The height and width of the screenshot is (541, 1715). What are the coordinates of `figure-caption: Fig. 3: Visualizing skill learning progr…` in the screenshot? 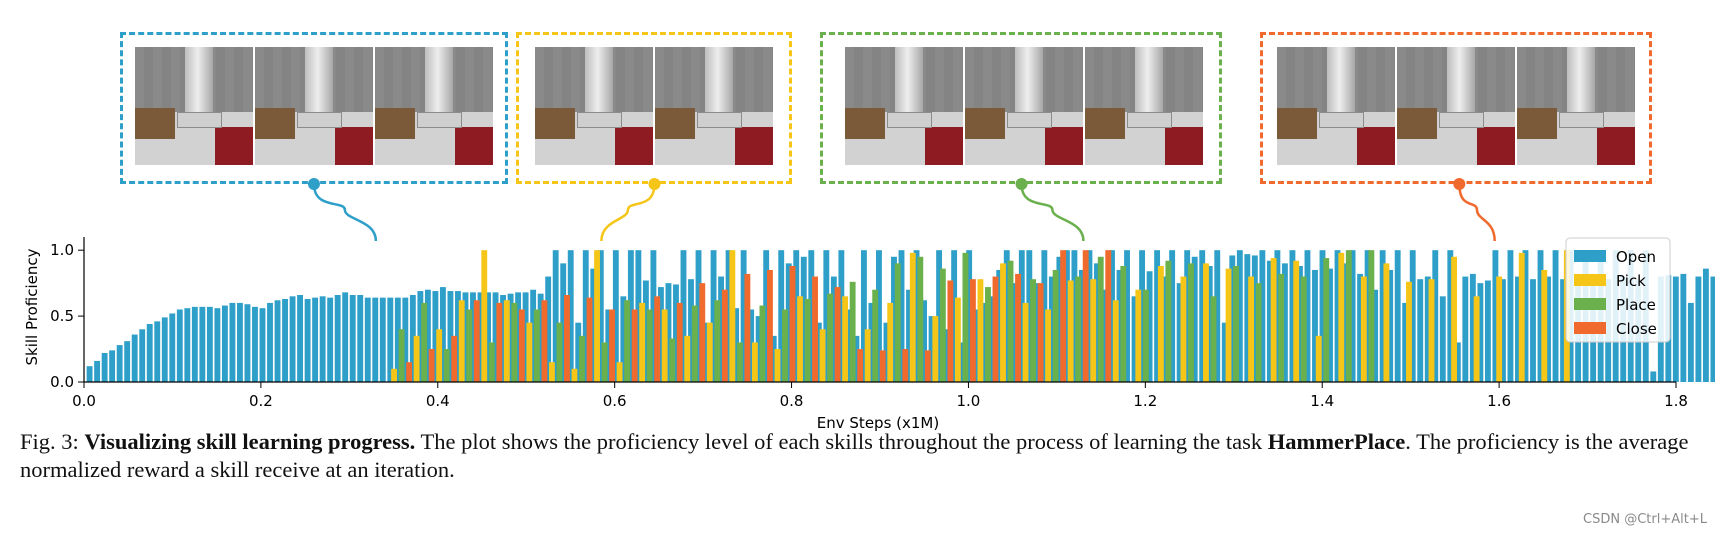 It's located at (860, 456).